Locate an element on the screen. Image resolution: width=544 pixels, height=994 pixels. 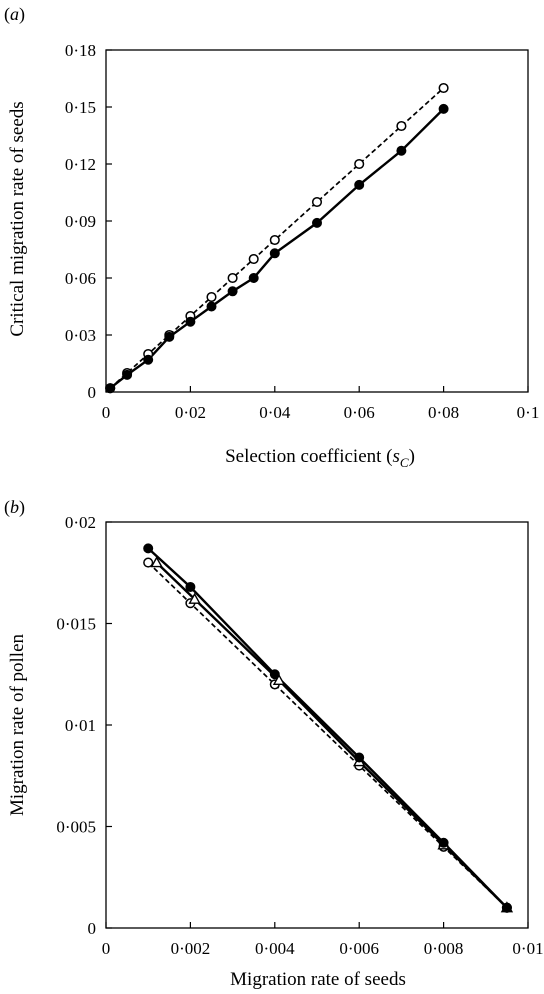
x-tick-label: 0·01 is located at coordinates (527, 948).